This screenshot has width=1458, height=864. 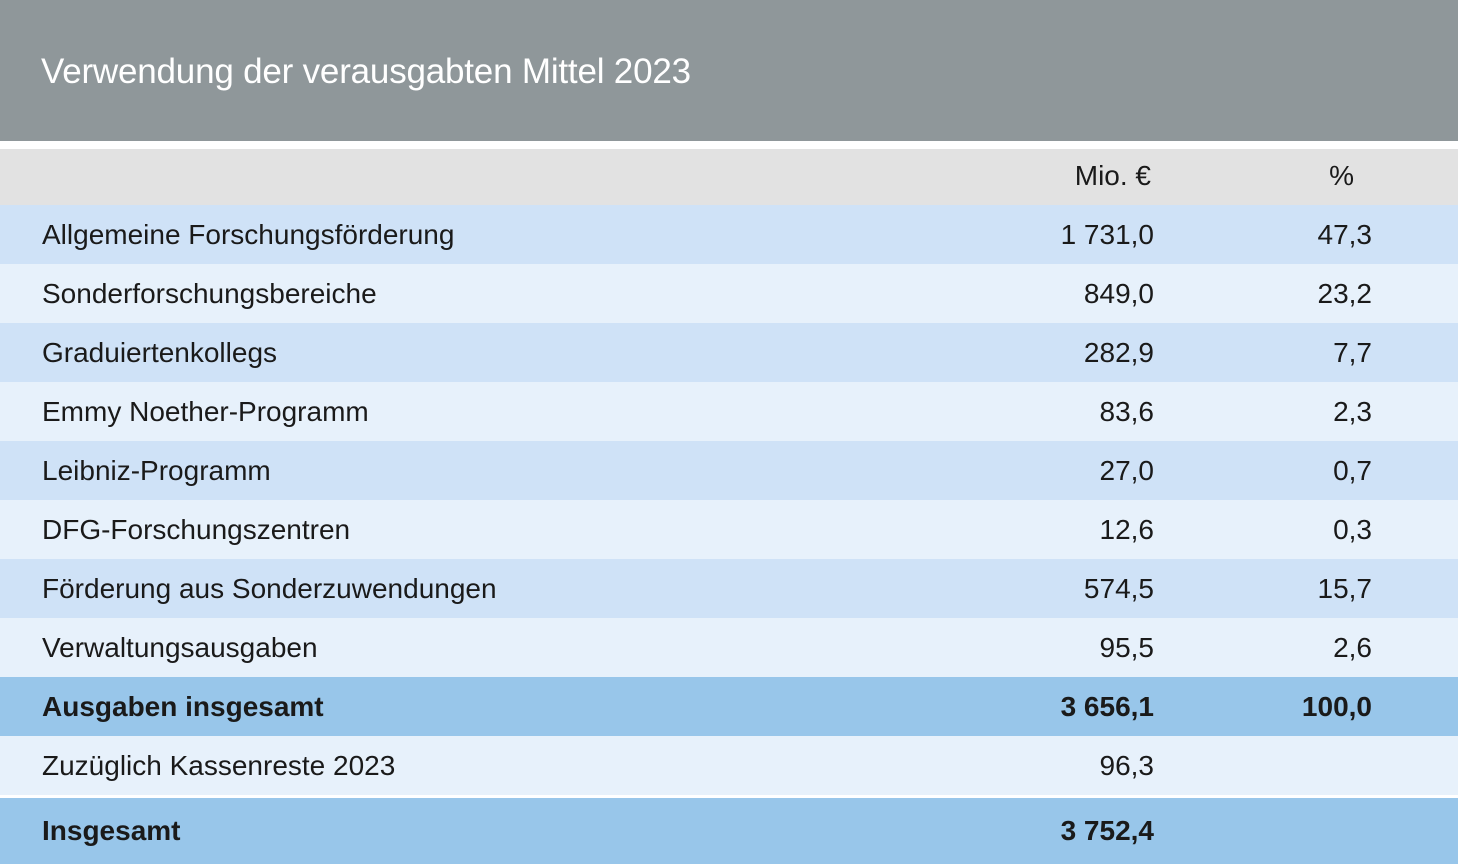 I want to click on row-percent-value: 0,3, so click(x=1352, y=529).